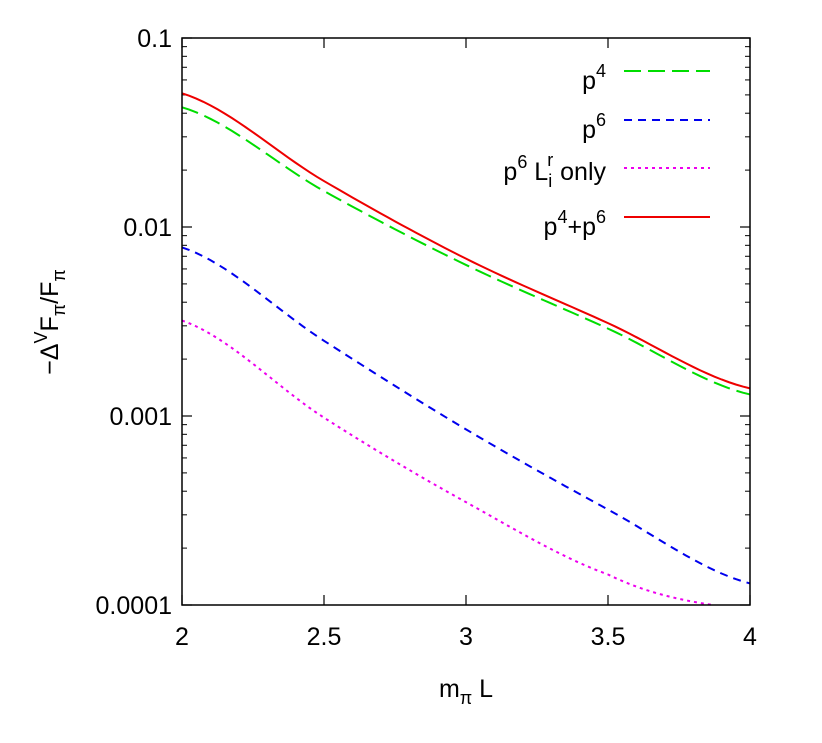 The height and width of the screenshot is (743, 822). I want to click on x-tick-label: 3, so click(466, 637).